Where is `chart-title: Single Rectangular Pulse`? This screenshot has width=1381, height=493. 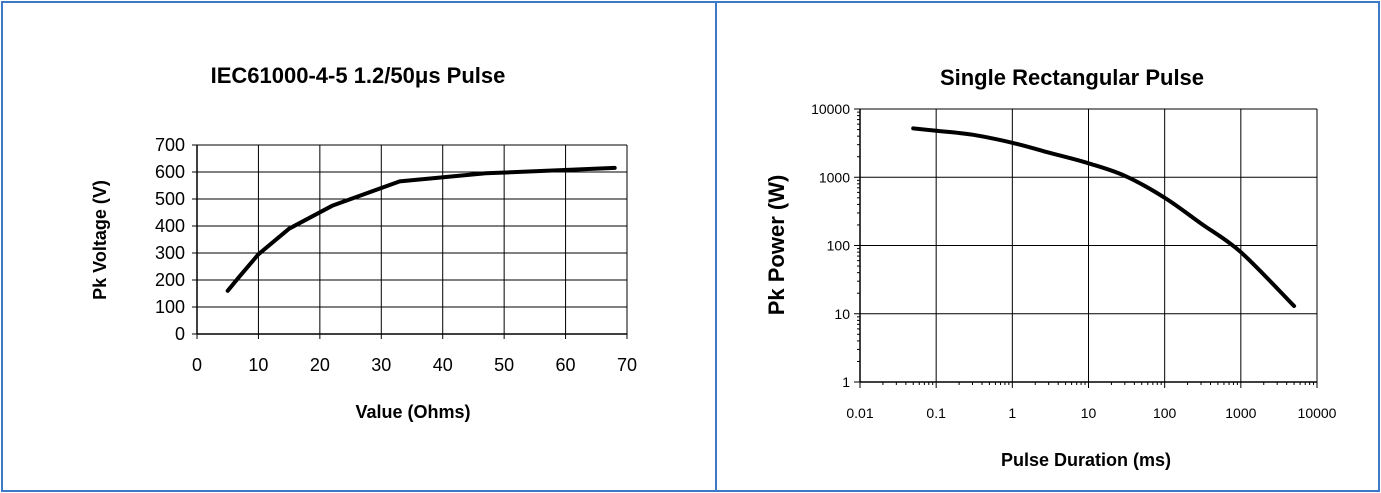 chart-title: Single Rectangular Pulse is located at coordinates (1072, 77).